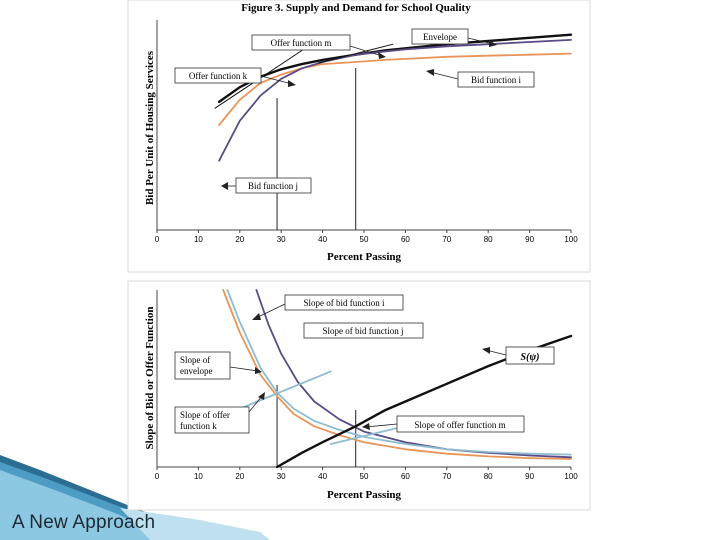 Image resolution: width=720 pixels, height=540 pixels. Describe the element at coordinates (529, 476) in the screenshot. I see `bottom-x-tick-label: 90` at that location.